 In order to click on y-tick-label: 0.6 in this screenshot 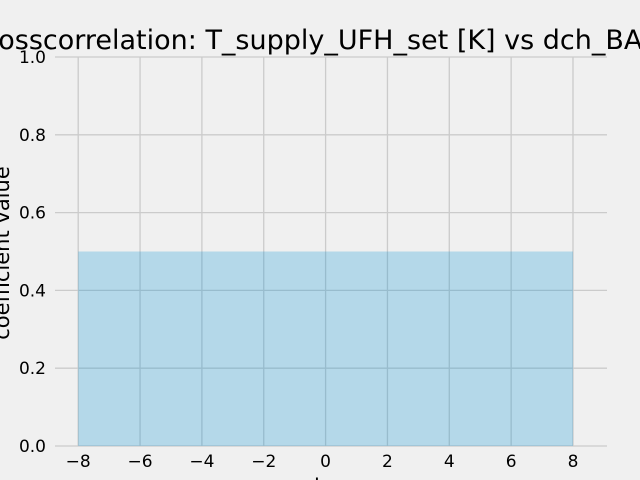, I will do `click(32, 214)`.